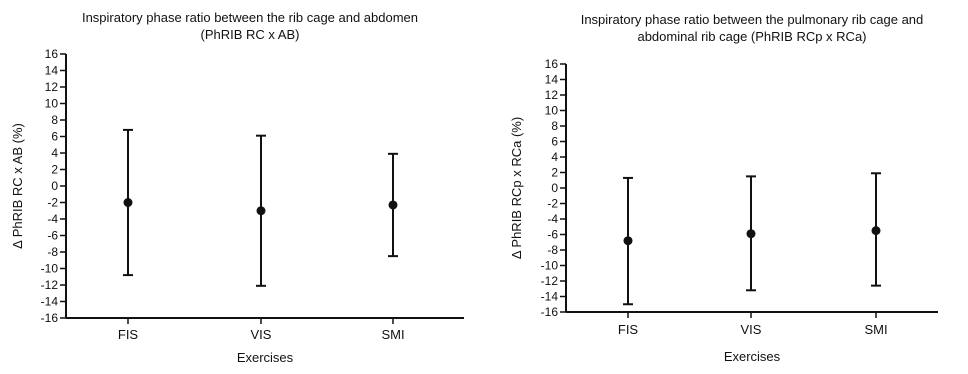 This screenshot has width=968, height=374. I want to click on chart2-y-tick-label: 10, so click(552, 111).